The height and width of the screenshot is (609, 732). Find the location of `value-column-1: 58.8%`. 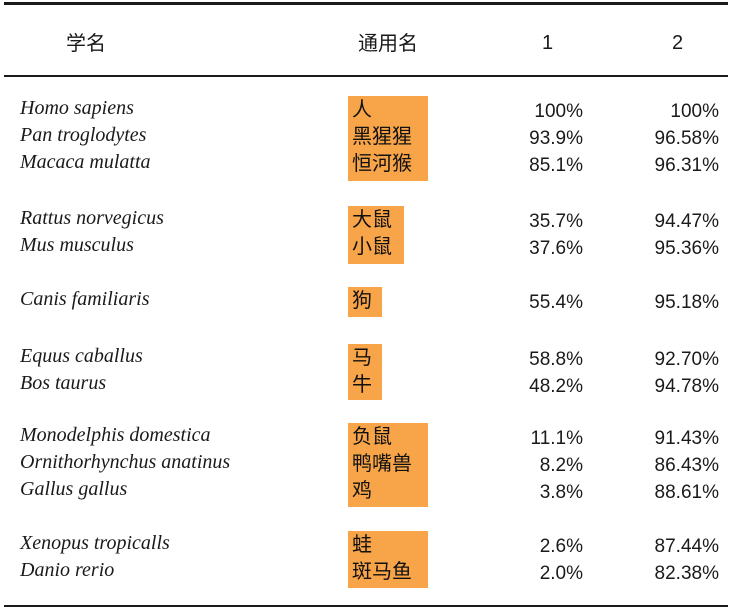

value-column-1: 58.8% is located at coordinates (556, 359).